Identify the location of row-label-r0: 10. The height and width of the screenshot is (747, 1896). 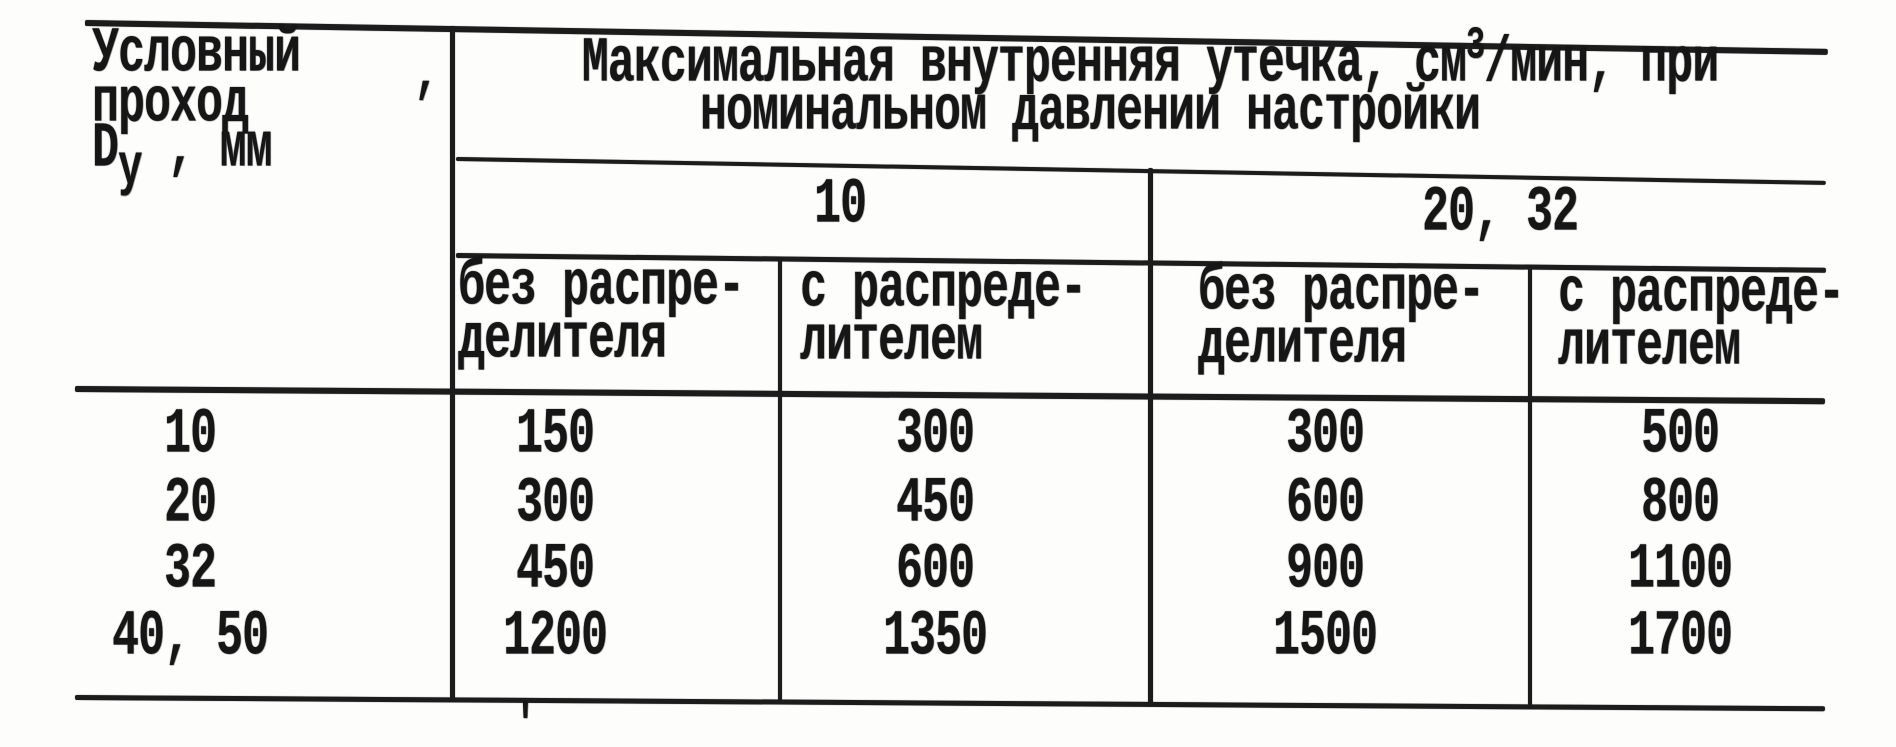
(190, 435).